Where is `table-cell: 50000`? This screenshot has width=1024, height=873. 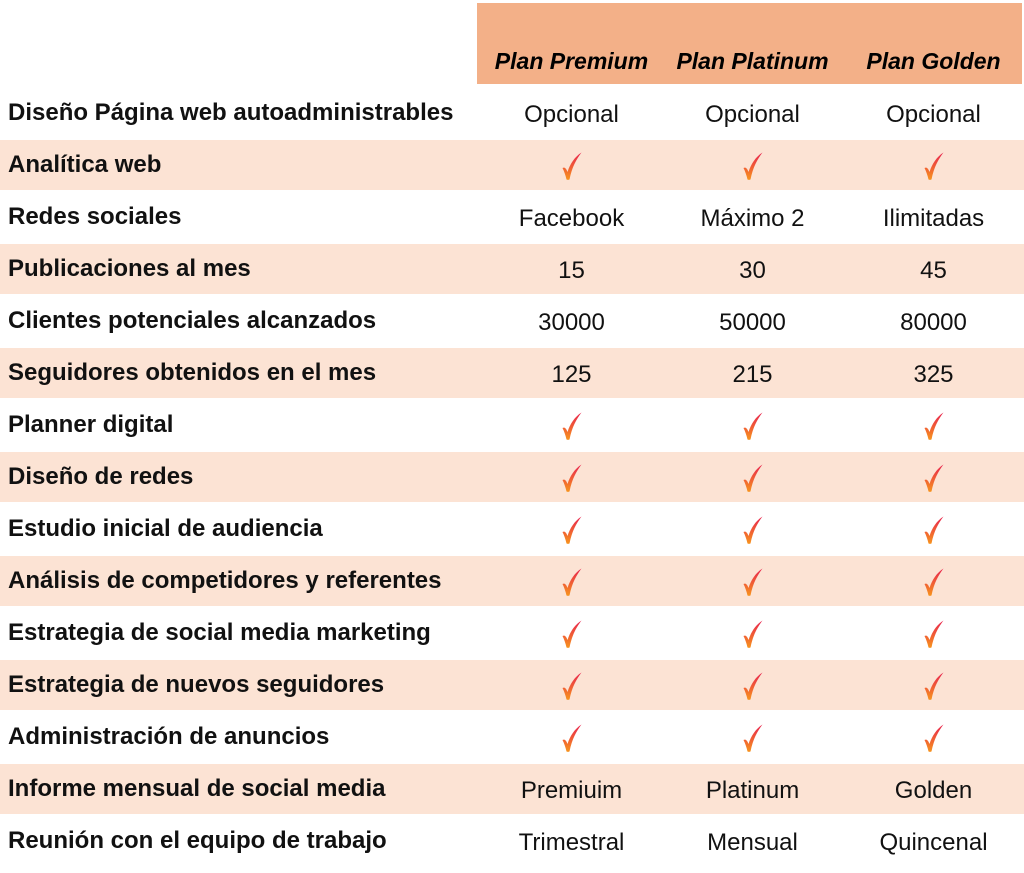 table-cell: 50000 is located at coordinates (752, 322).